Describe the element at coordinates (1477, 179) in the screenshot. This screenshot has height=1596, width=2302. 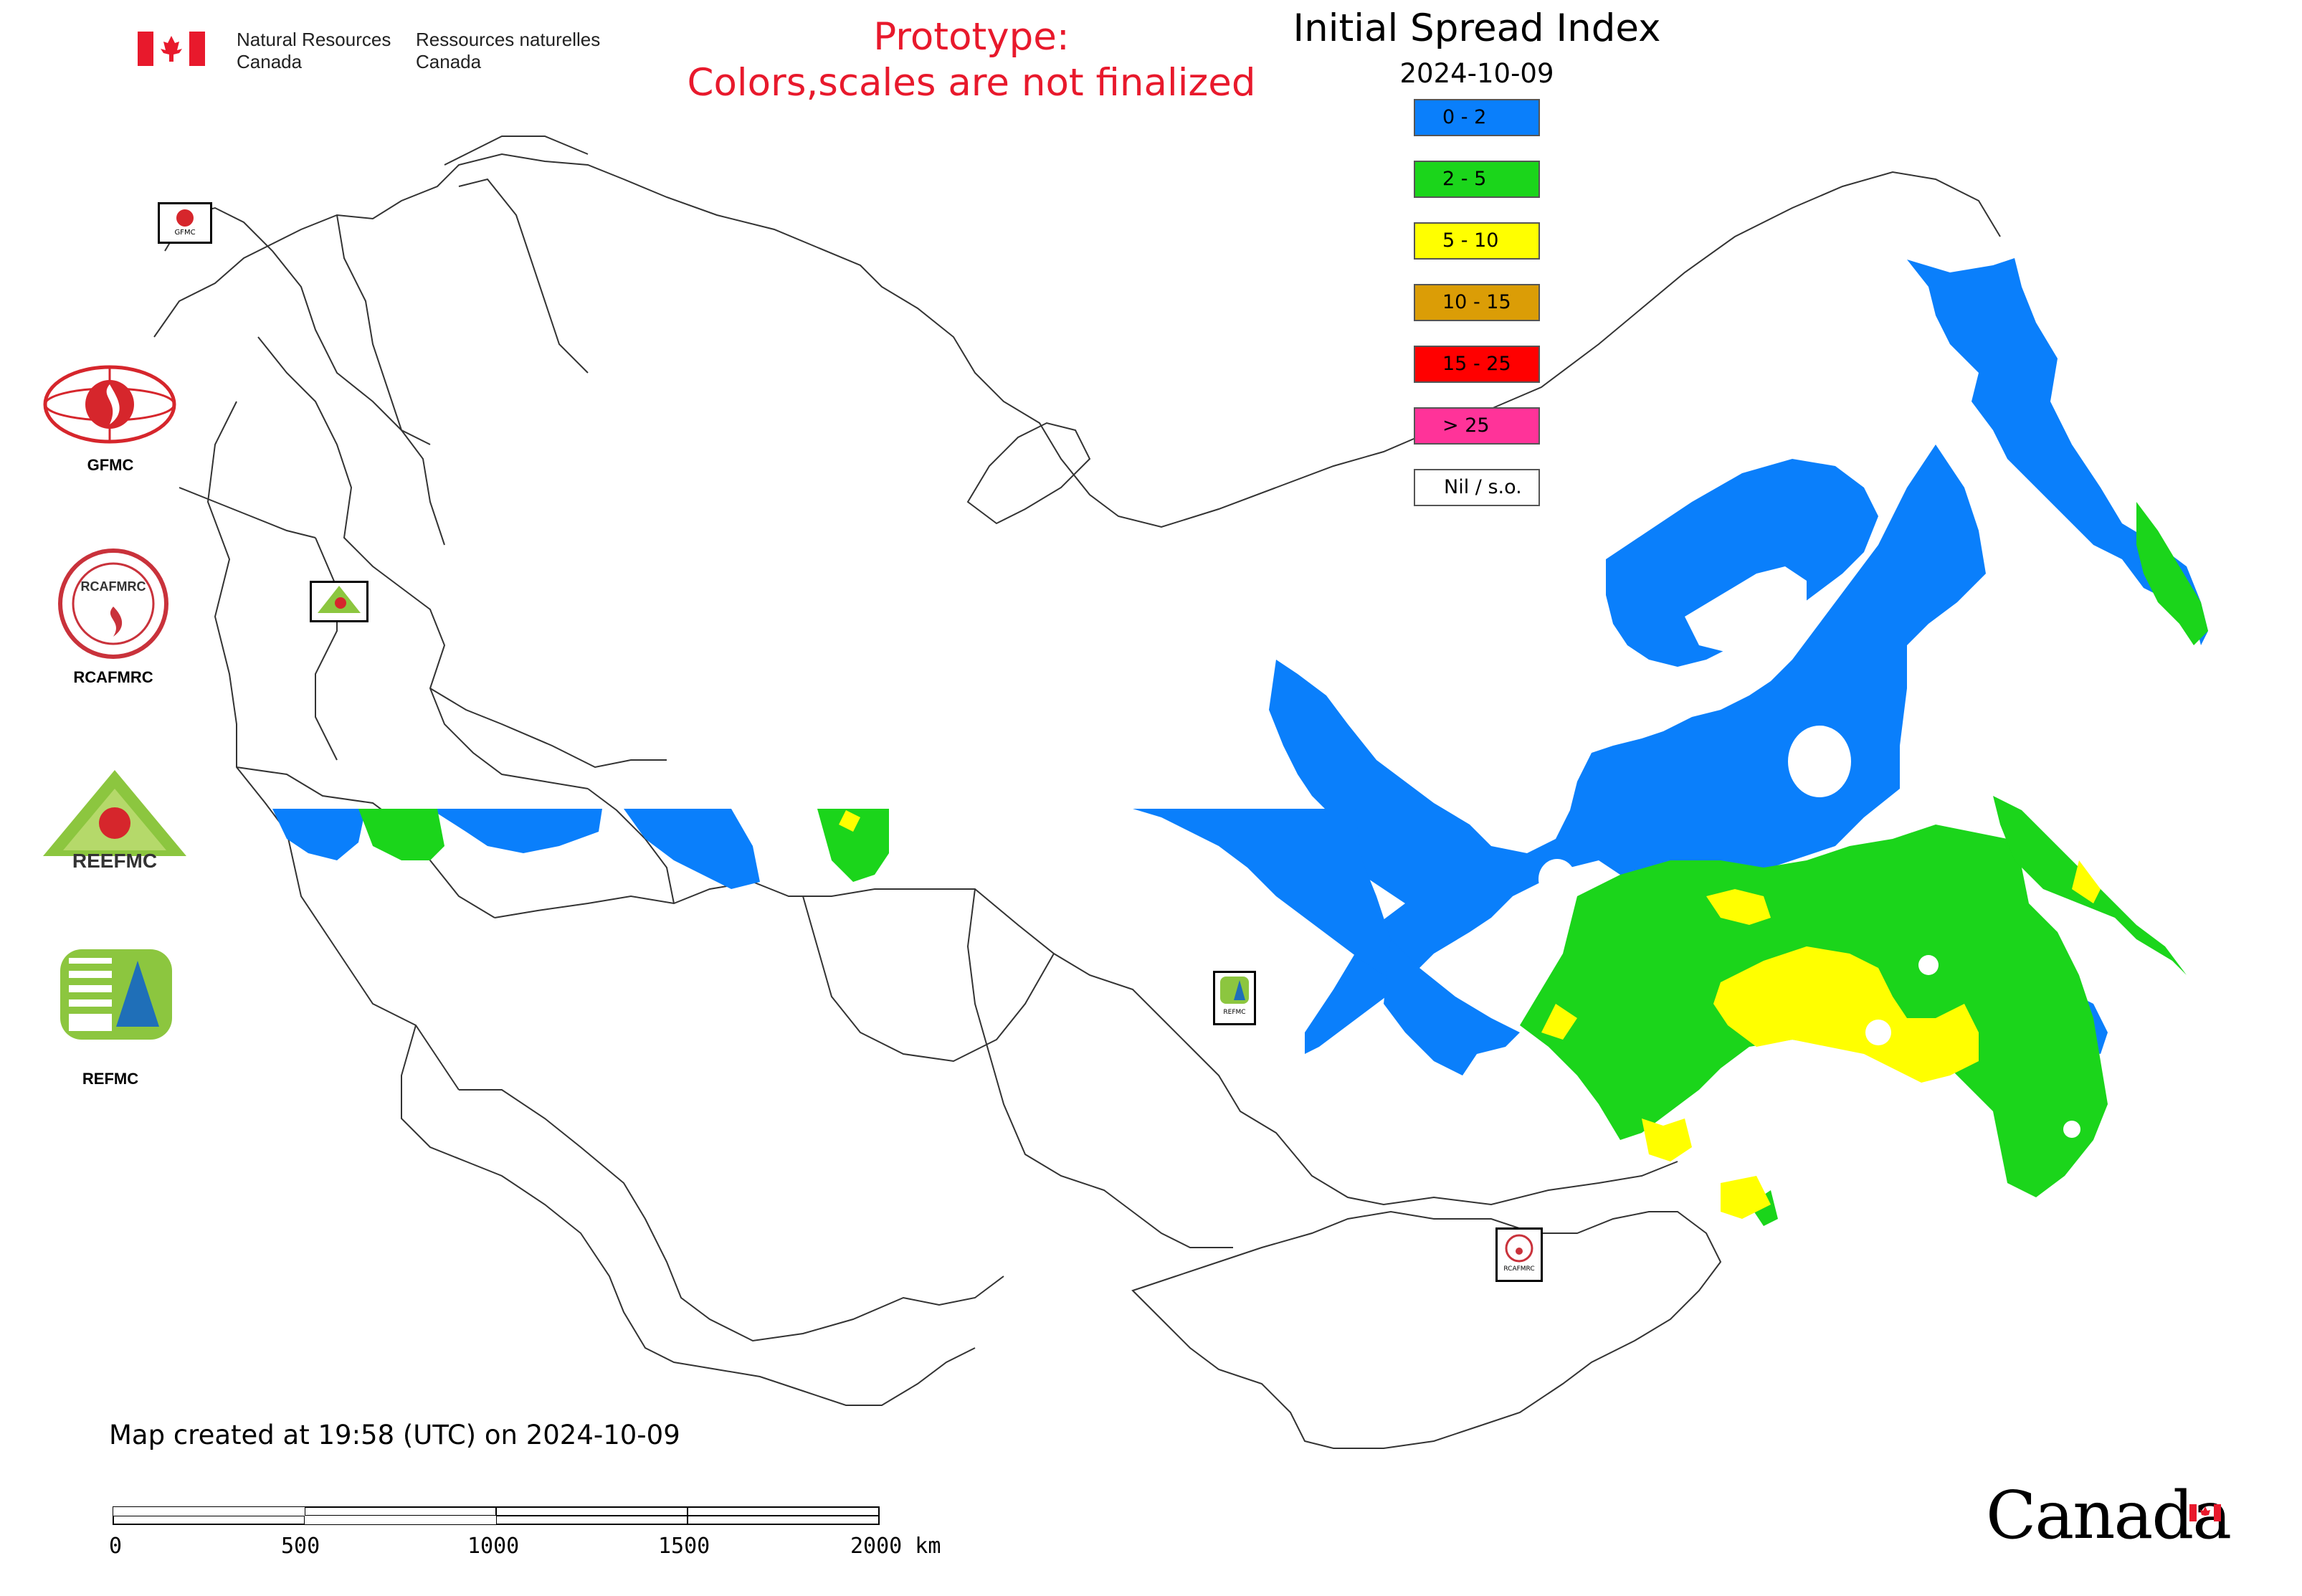
I see `legend-item: 2 - 5` at that location.